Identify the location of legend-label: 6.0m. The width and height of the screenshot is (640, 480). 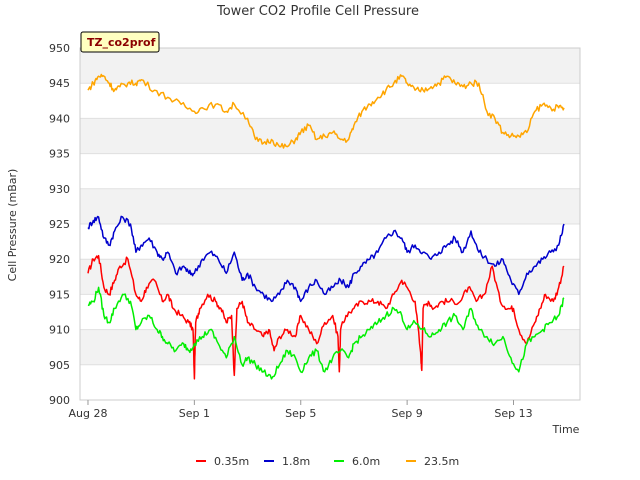
(366, 461).